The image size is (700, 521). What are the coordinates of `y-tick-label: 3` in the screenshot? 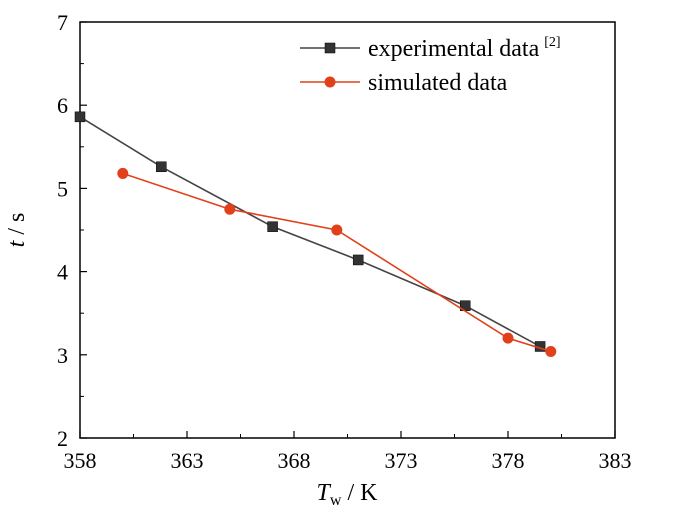 It's located at (62, 355).